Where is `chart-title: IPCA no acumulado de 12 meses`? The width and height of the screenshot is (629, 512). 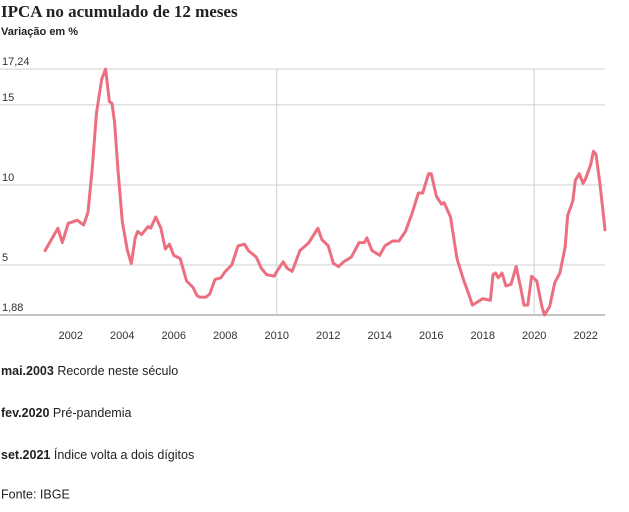
chart-title: IPCA no acumulado de 12 meses is located at coordinates (119, 11).